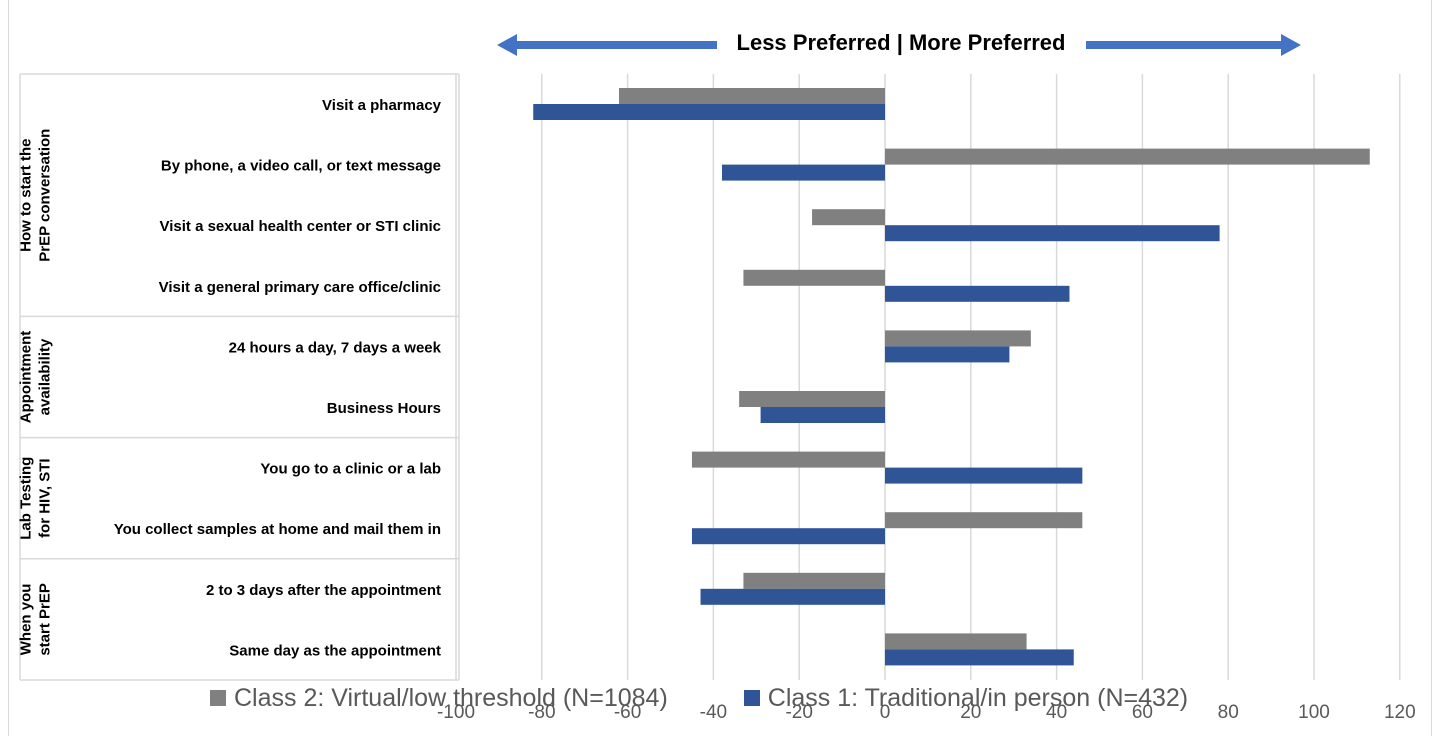 This screenshot has height=736, width=1439. What do you see at coordinates (301, 166) in the screenshot?
I see `category-label: By phone, a video call, or text message` at bounding box center [301, 166].